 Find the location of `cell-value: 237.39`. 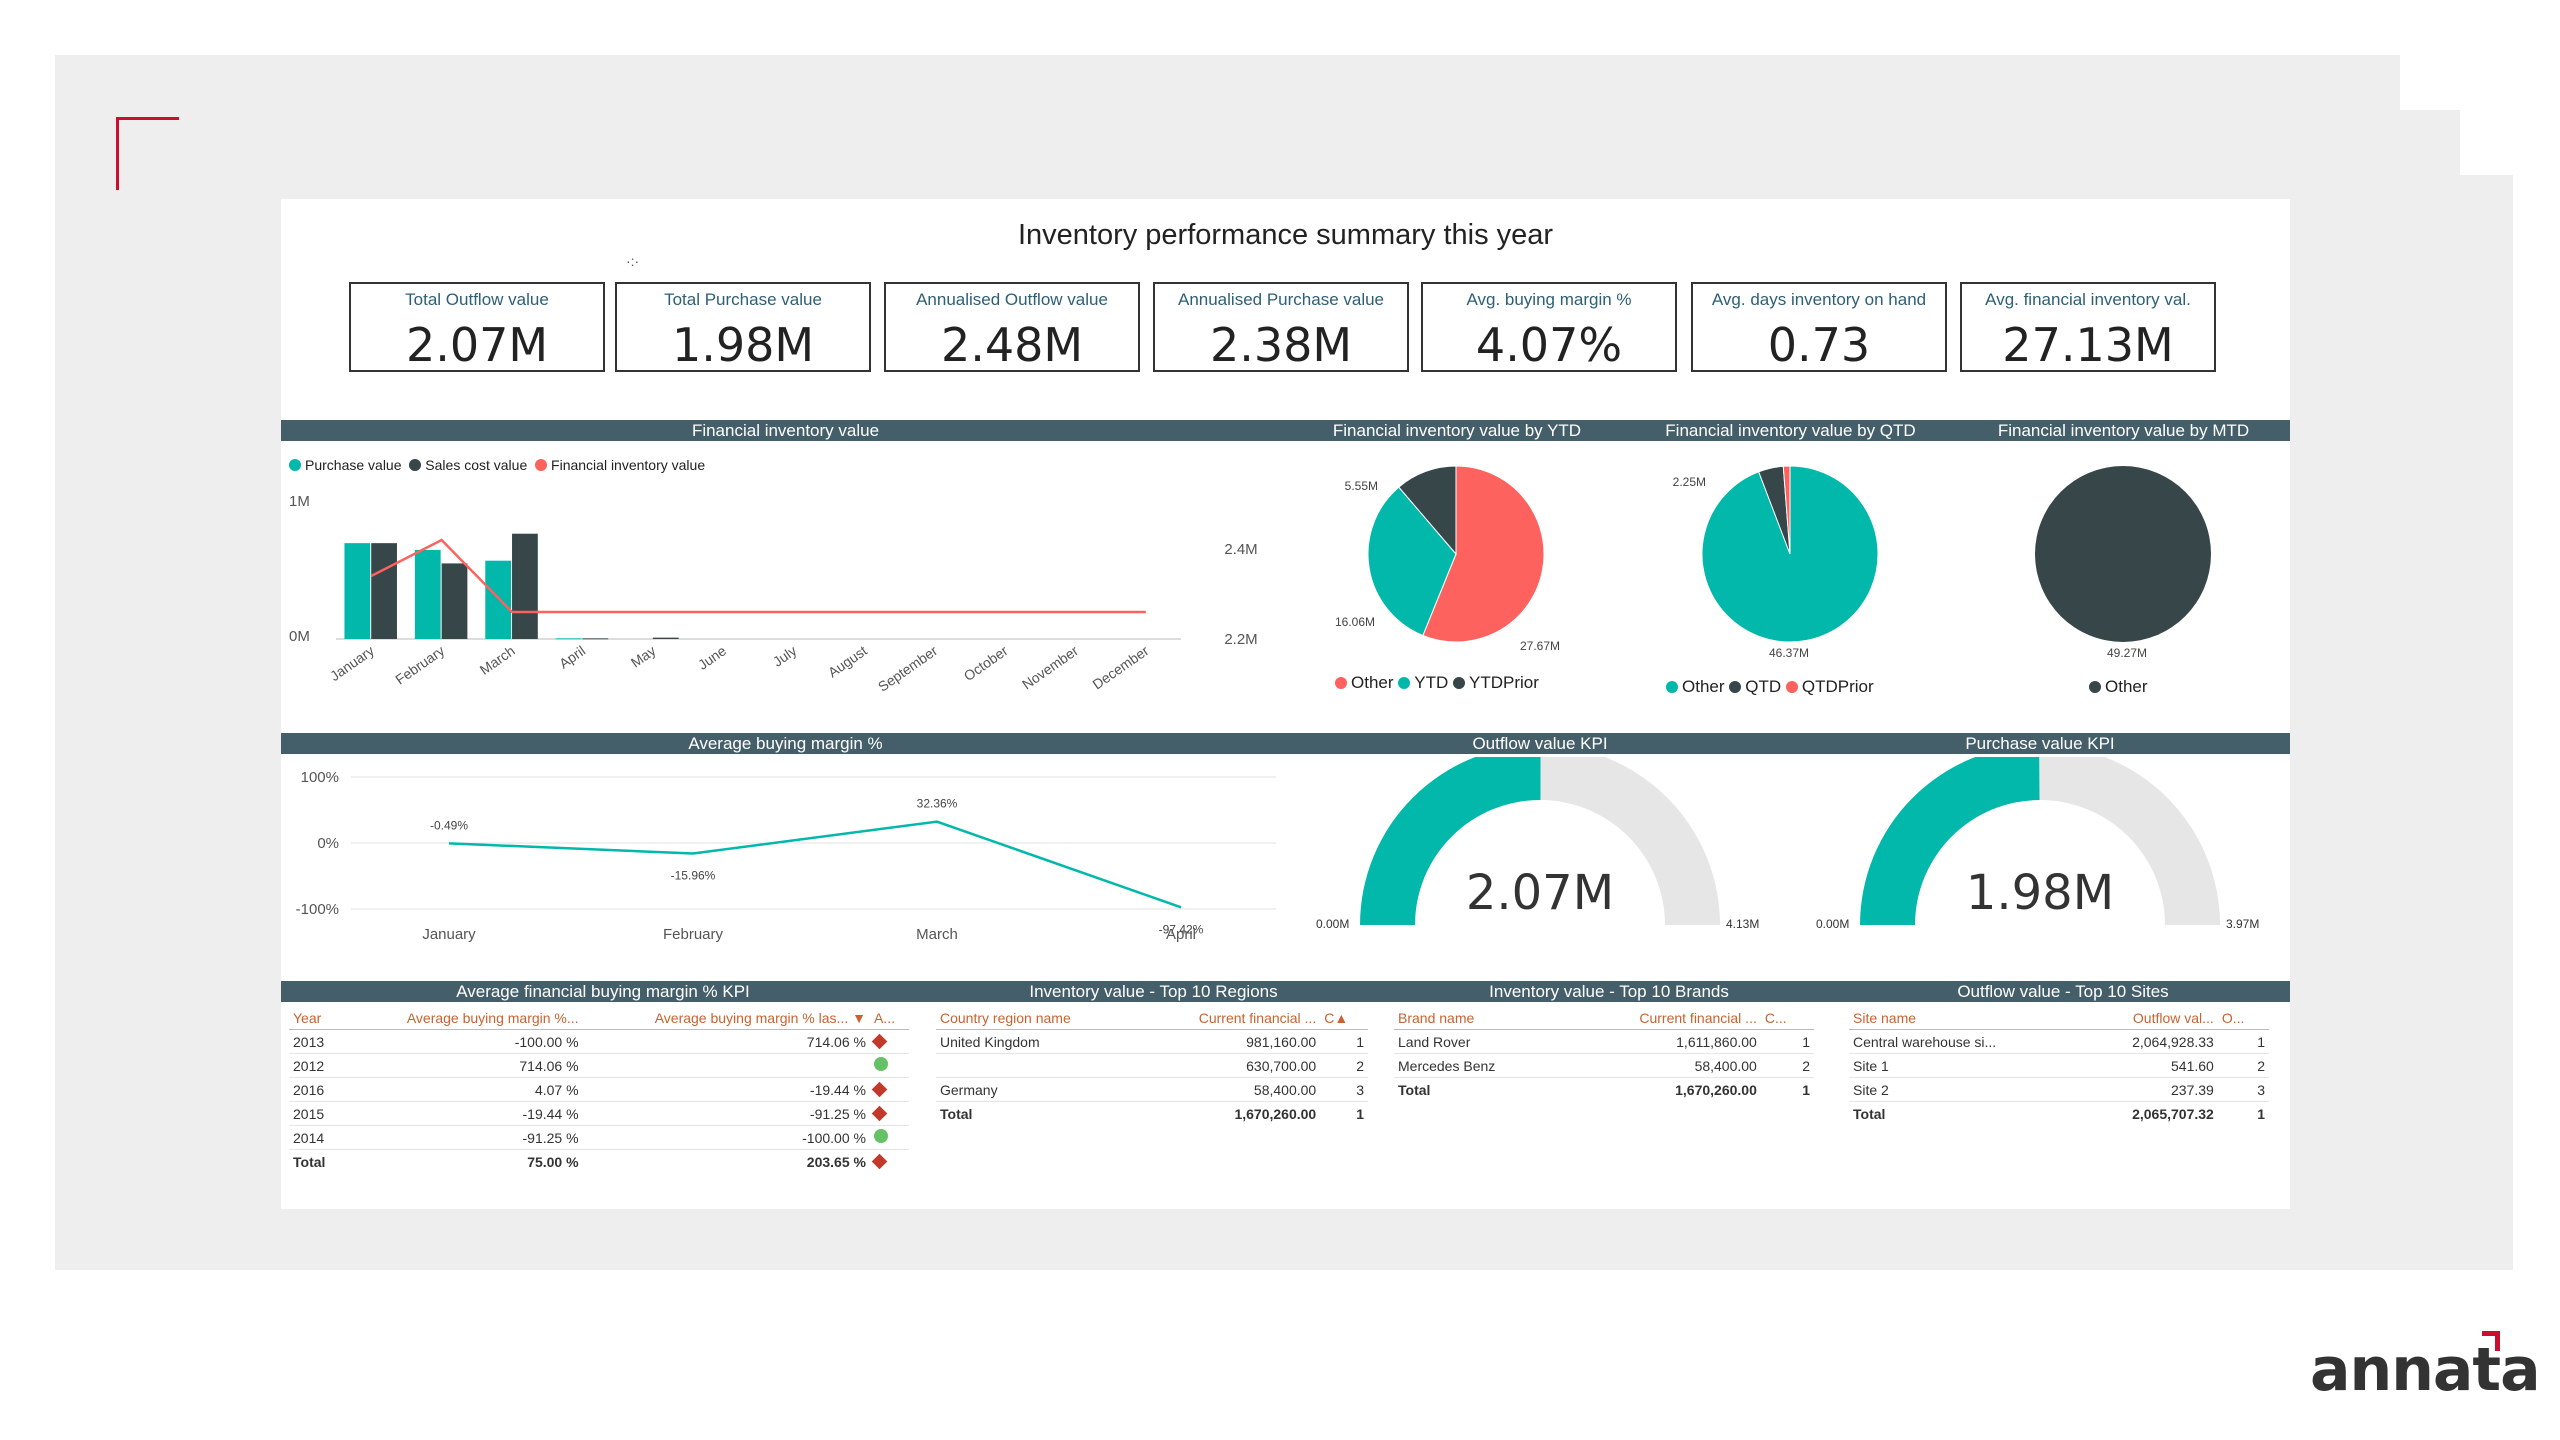

cell-value: 237.39 is located at coordinates (2139, 1089).